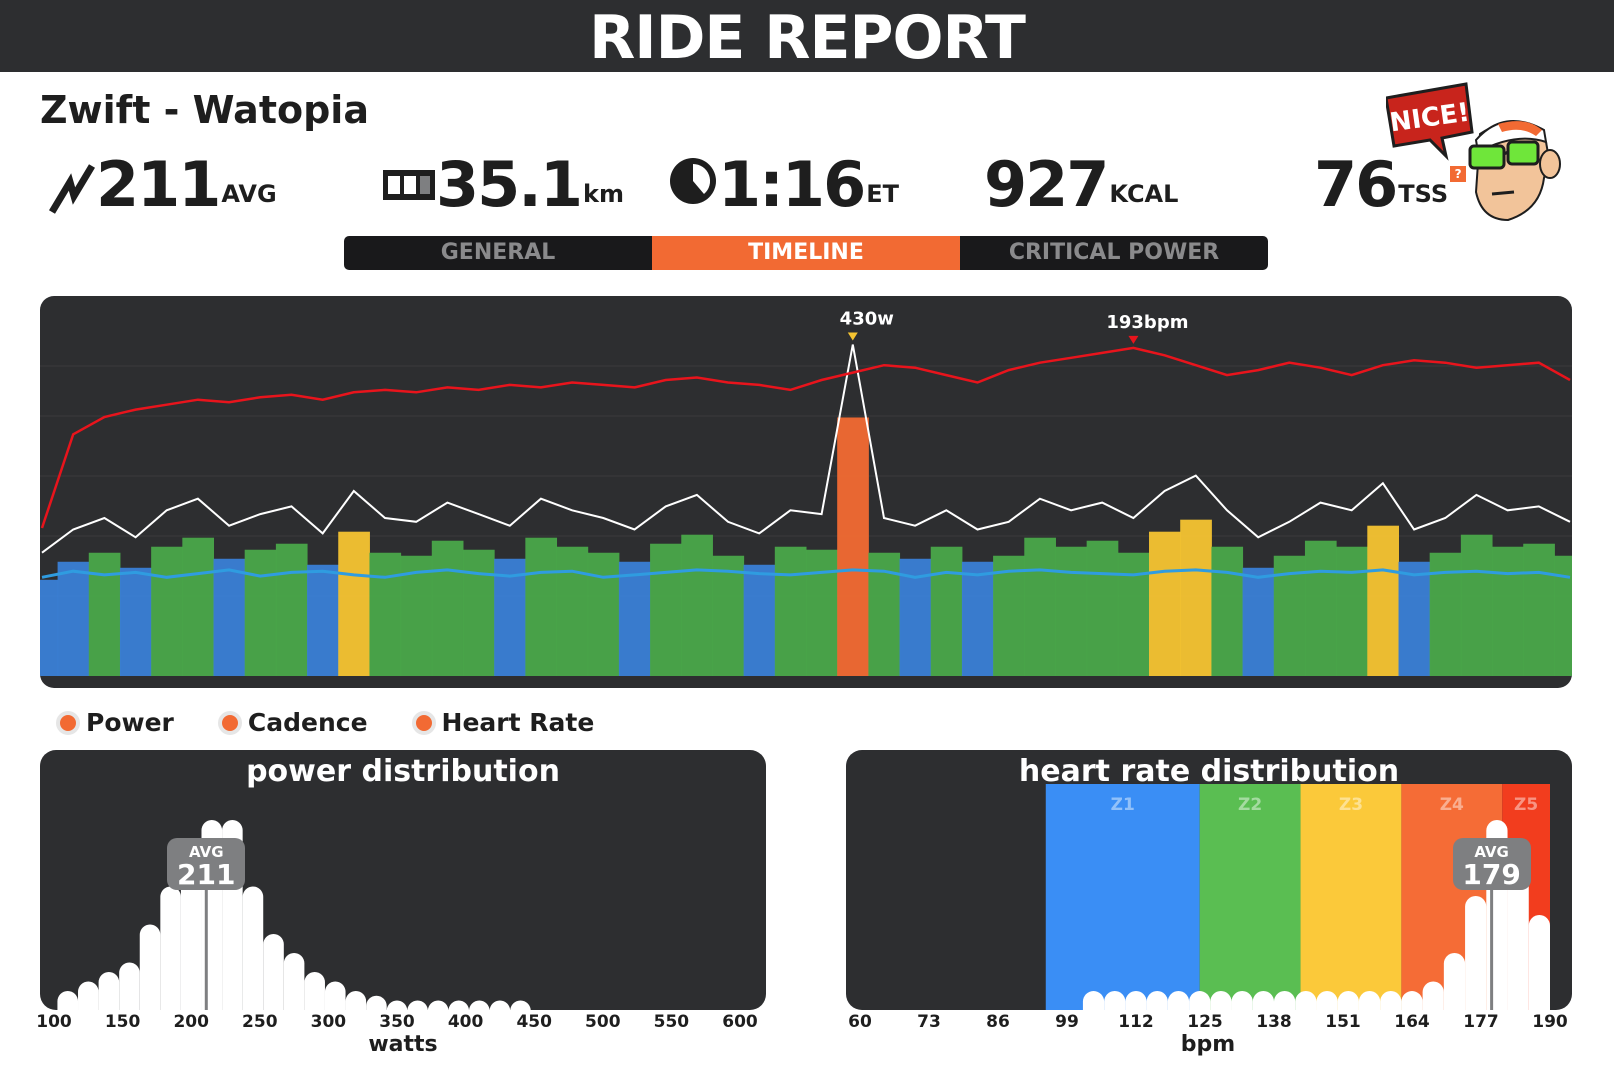 The image size is (1614, 1080). What do you see at coordinates (503, 180) in the screenshot?
I see `stat-distance: 35.1 km` at bounding box center [503, 180].